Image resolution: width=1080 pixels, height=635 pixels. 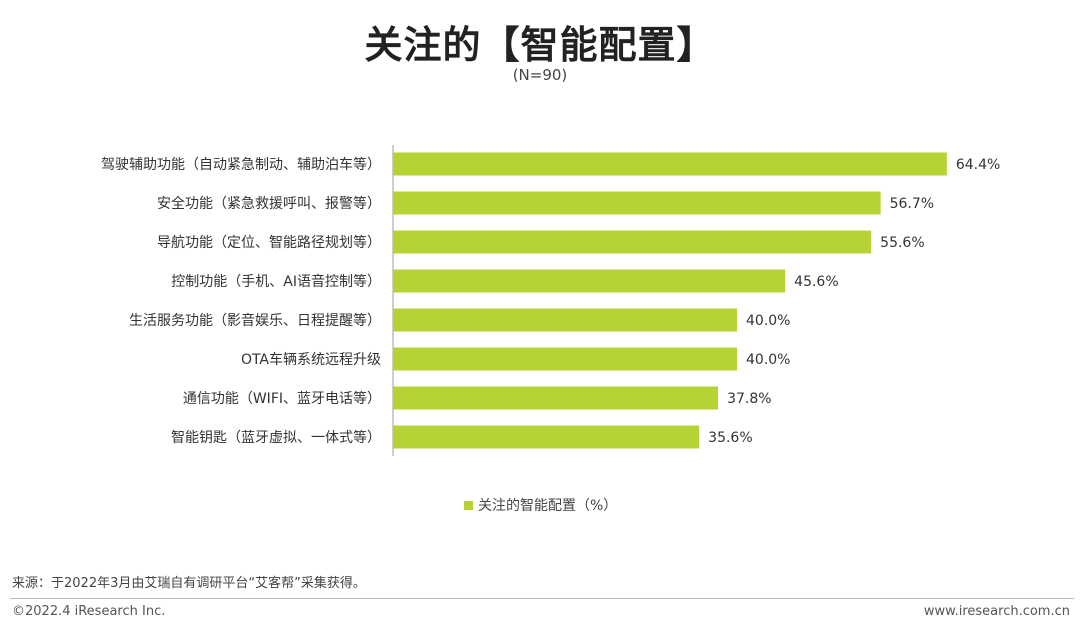 I want to click on data-label: 35.6%, so click(x=730, y=438).